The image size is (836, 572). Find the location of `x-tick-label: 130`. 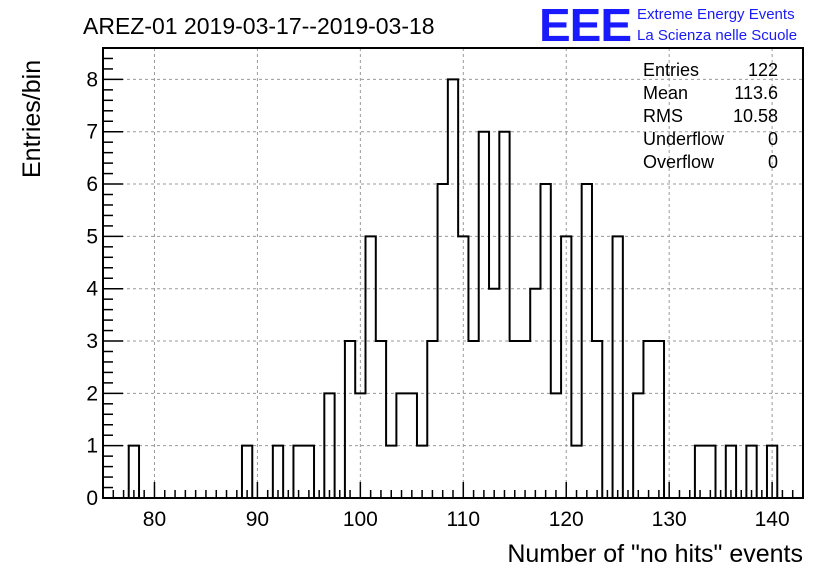

x-tick-label: 130 is located at coordinates (669, 519).